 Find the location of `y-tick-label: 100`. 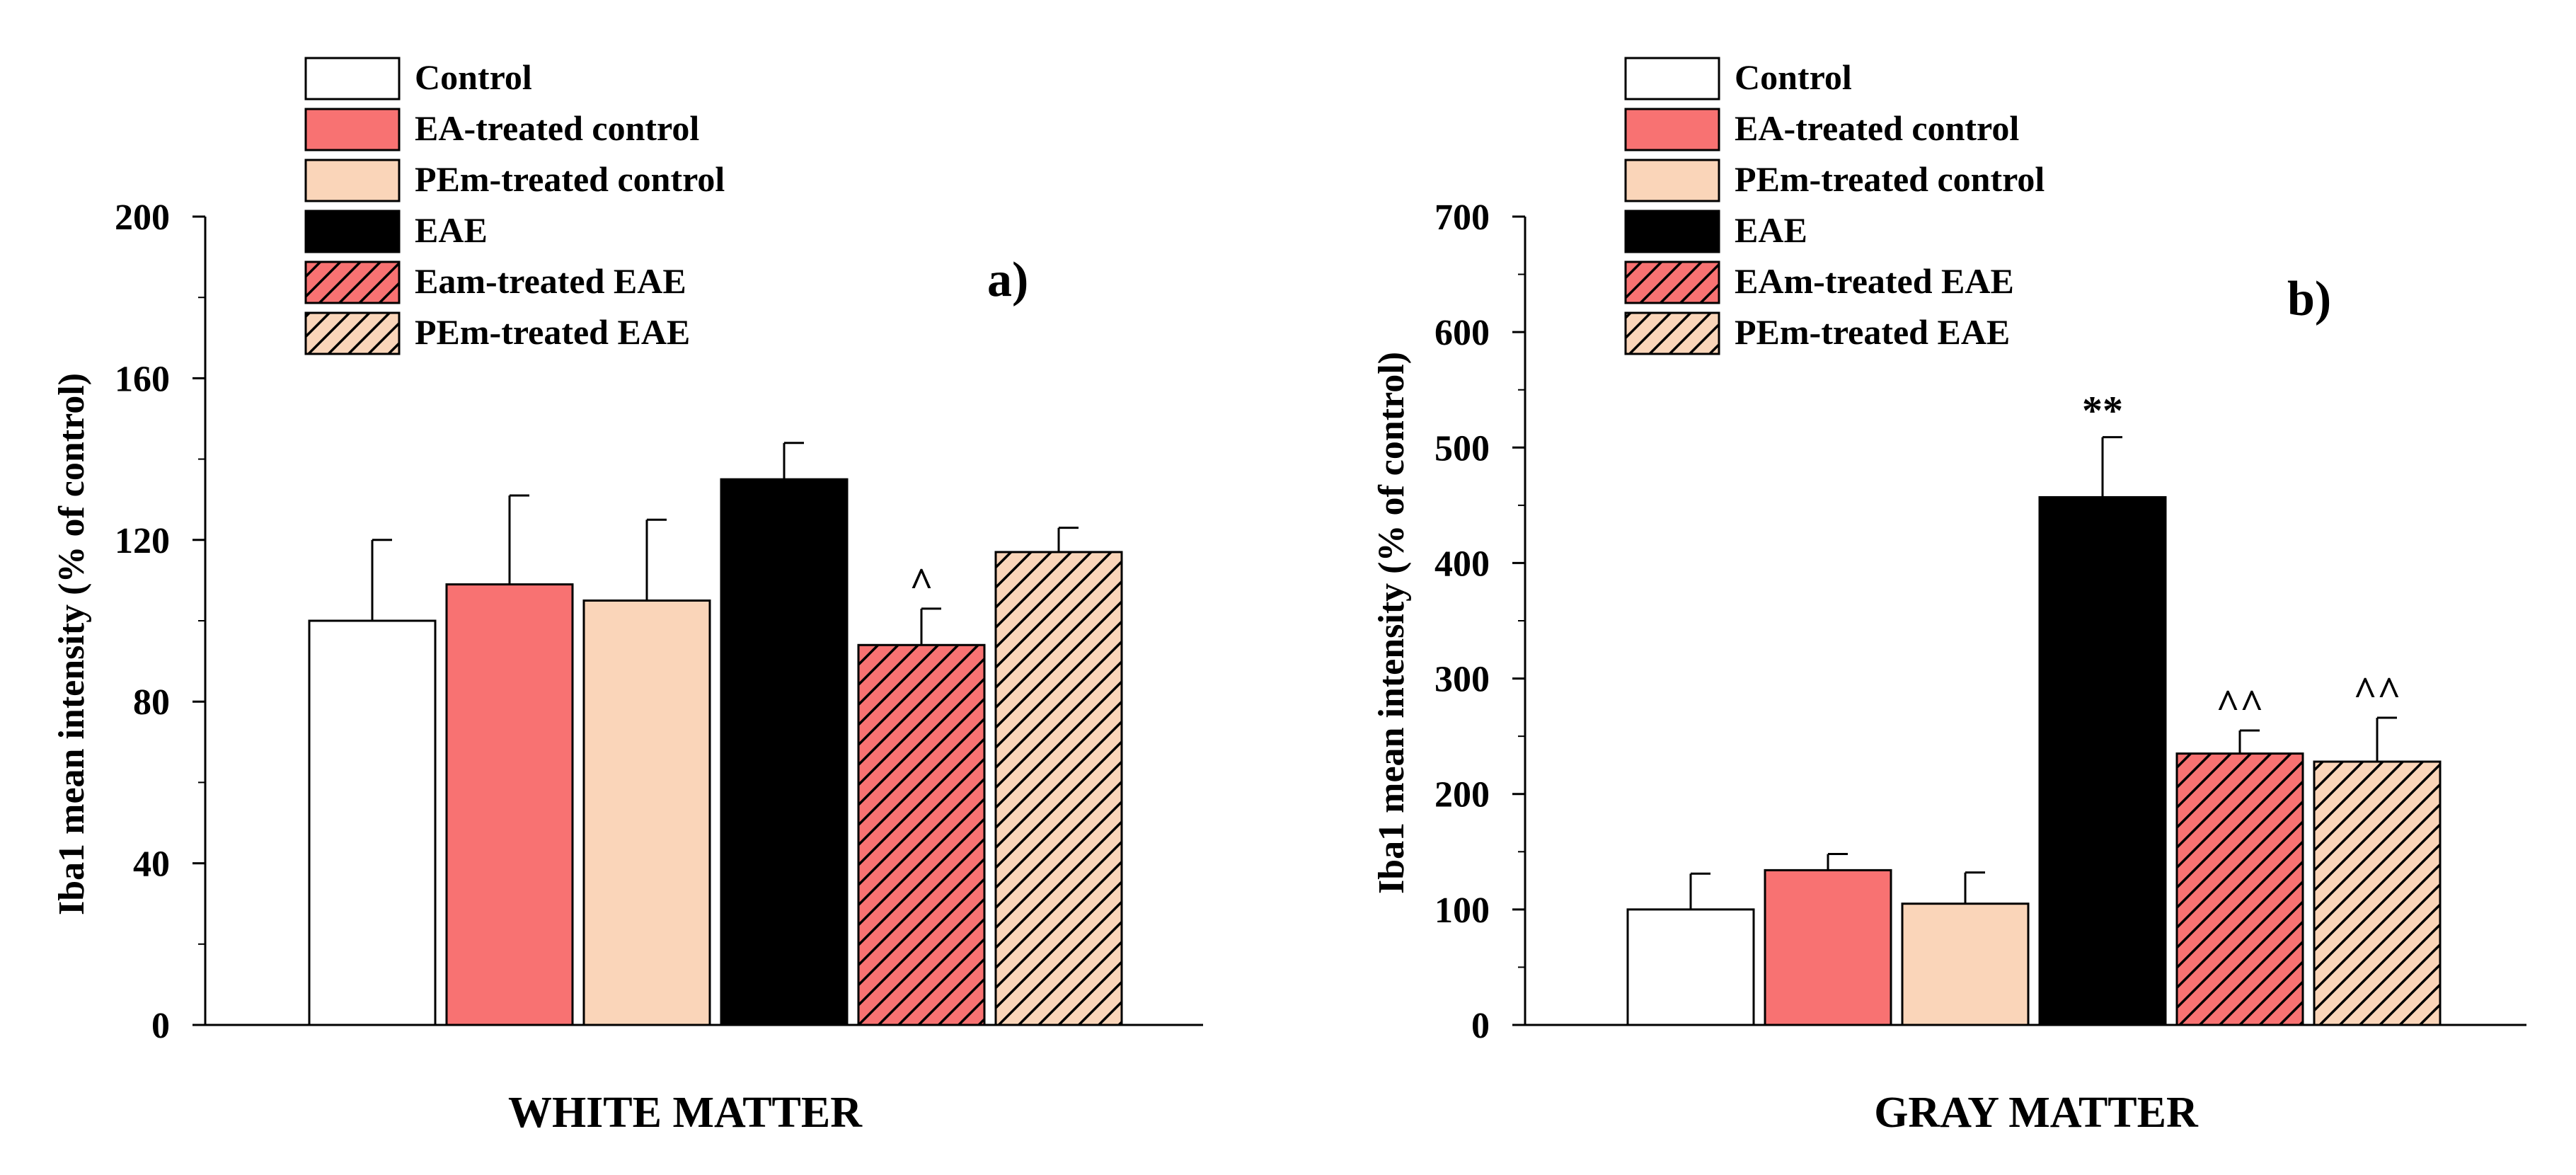

y-tick-label: 100 is located at coordinates (1462, 911).